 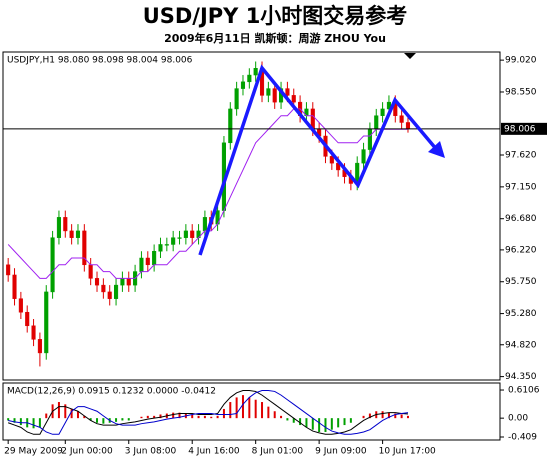 I want to click on y-tick-label: -0.409, so click(x=522, y=438).